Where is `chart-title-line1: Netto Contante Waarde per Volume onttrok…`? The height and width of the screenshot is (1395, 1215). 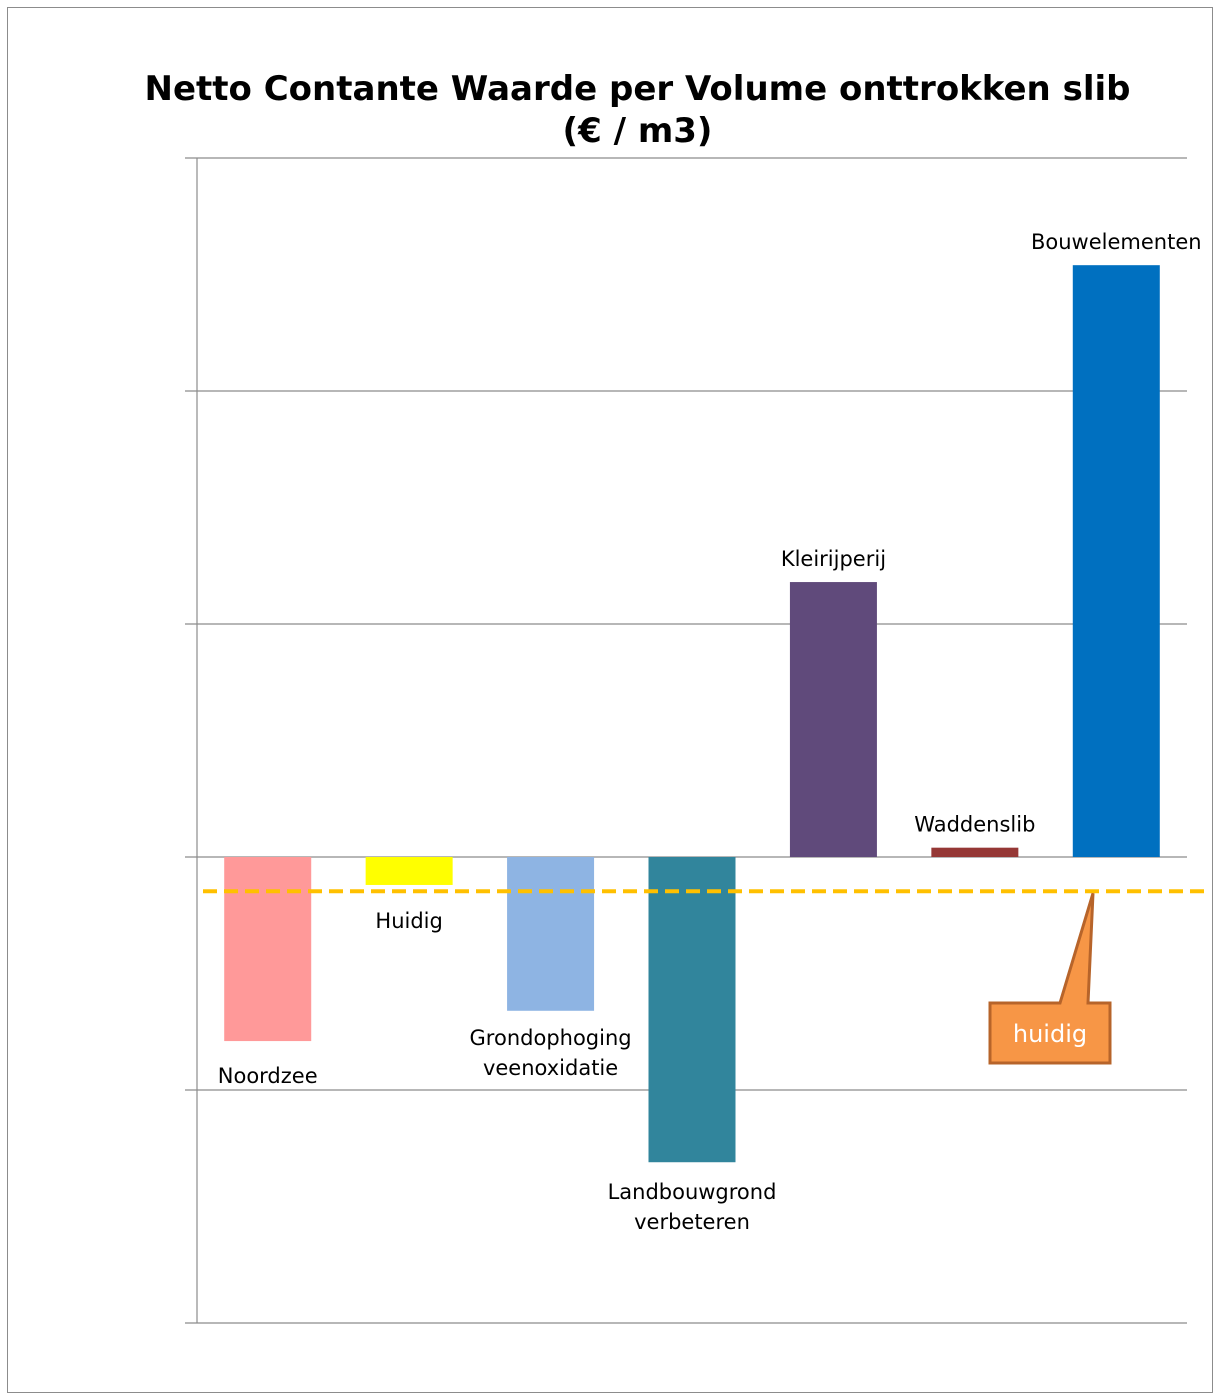 chart-title-line1: Netto Contante Waarde per Volume onttrok… is located at coordinates (637, 89).